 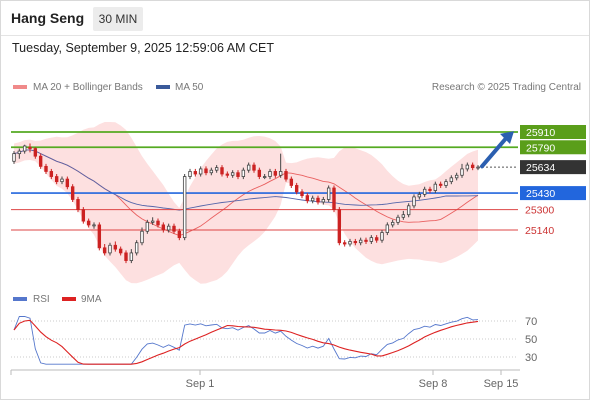 I want to click on last-price-tag, so click(x=553, y=167).